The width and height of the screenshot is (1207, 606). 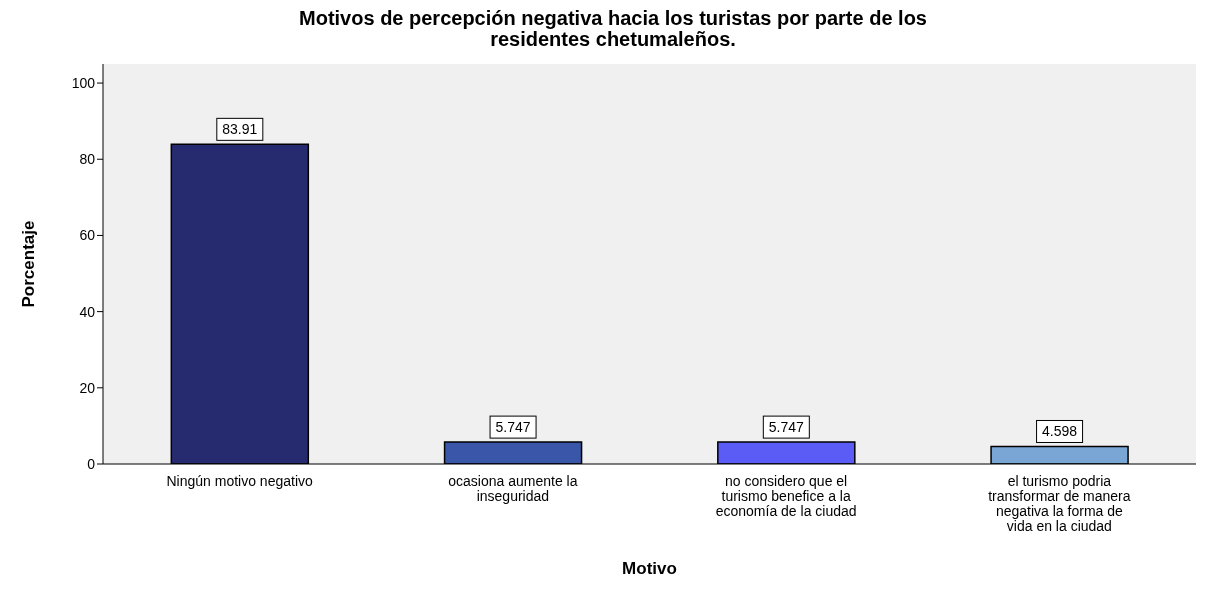 I want to click on y-axis-title: Porcentaje, so click(x=29, y=264).